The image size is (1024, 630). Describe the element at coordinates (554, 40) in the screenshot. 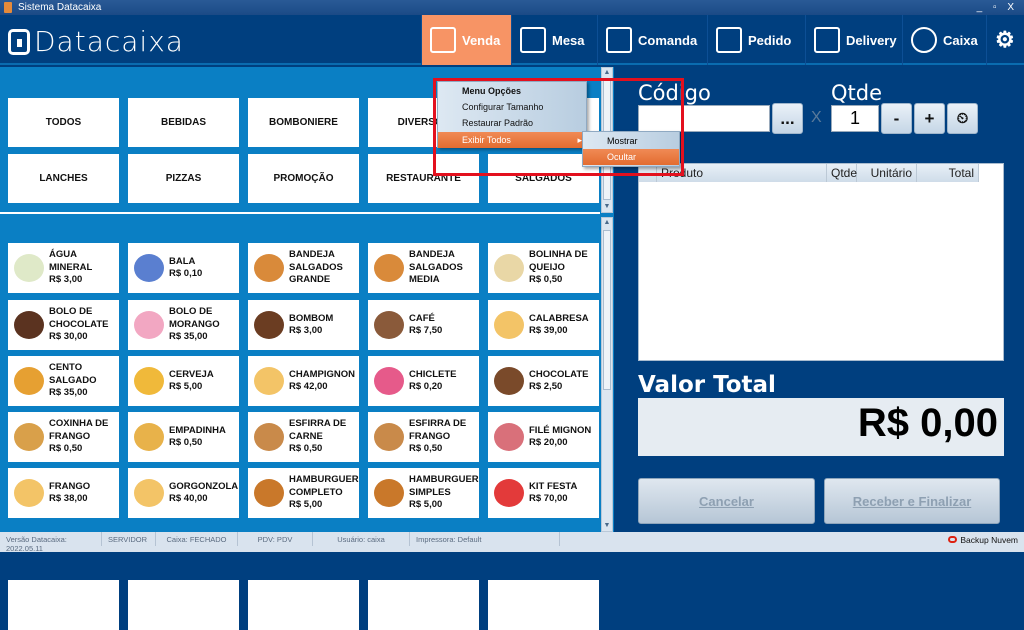

I see `nav-mesa: Mesa` at that location.